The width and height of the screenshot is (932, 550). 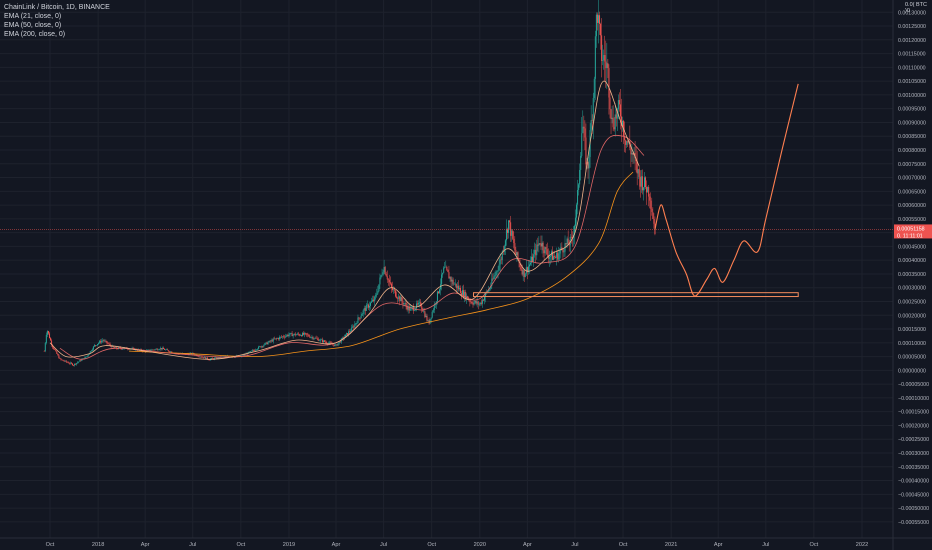 I want to click on y-tick-label: 0.00025000, so click(x=912, y=302).